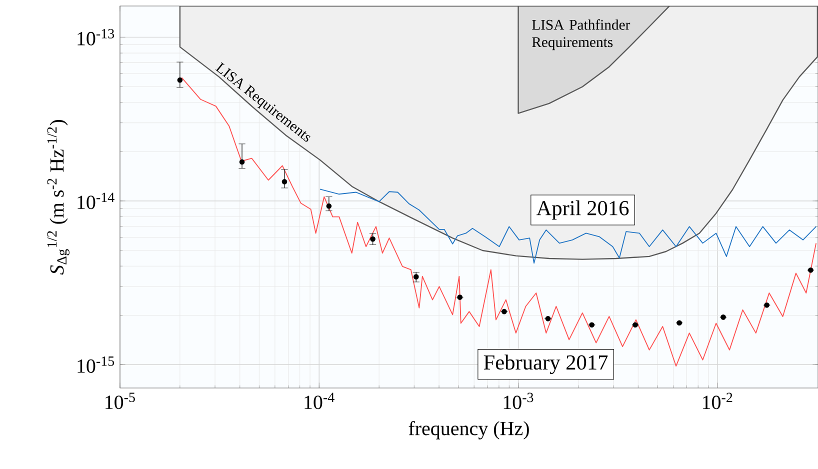 The width and height of the screenshot is (818, 469). Describe the element at coordinates (319, 401) in the screenshot. I see `x-tick-label: 10$^{-4}$` at that location.